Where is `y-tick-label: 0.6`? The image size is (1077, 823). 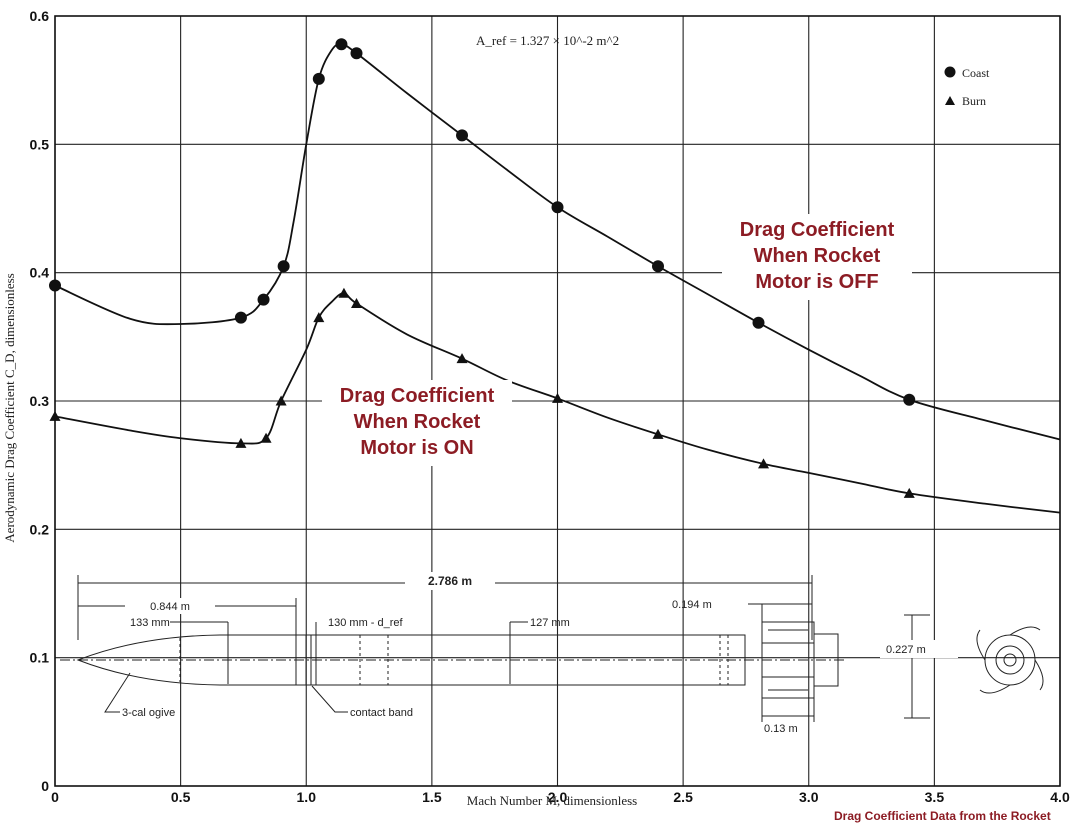
y-tick-label: 0.6 is located at coordinates (40, 16).